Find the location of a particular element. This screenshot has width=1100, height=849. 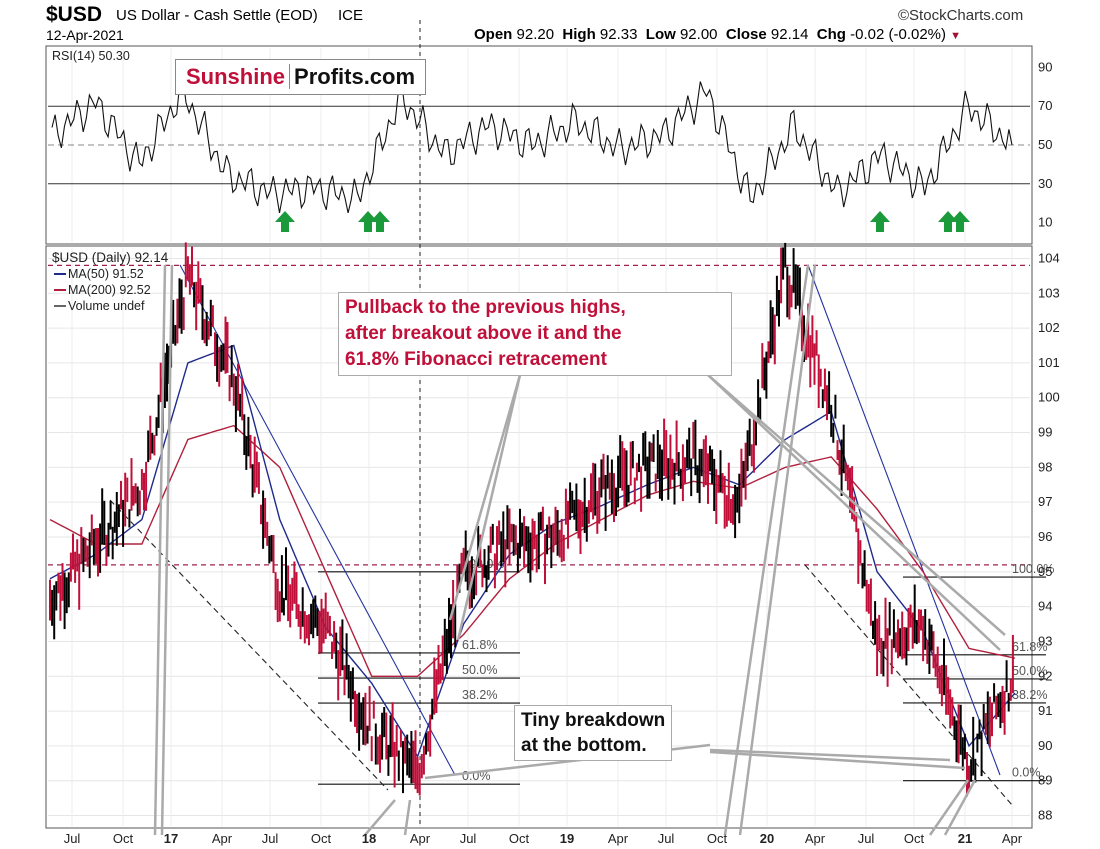

price-tick-label: 98 is located at coordinates (1045, 466).